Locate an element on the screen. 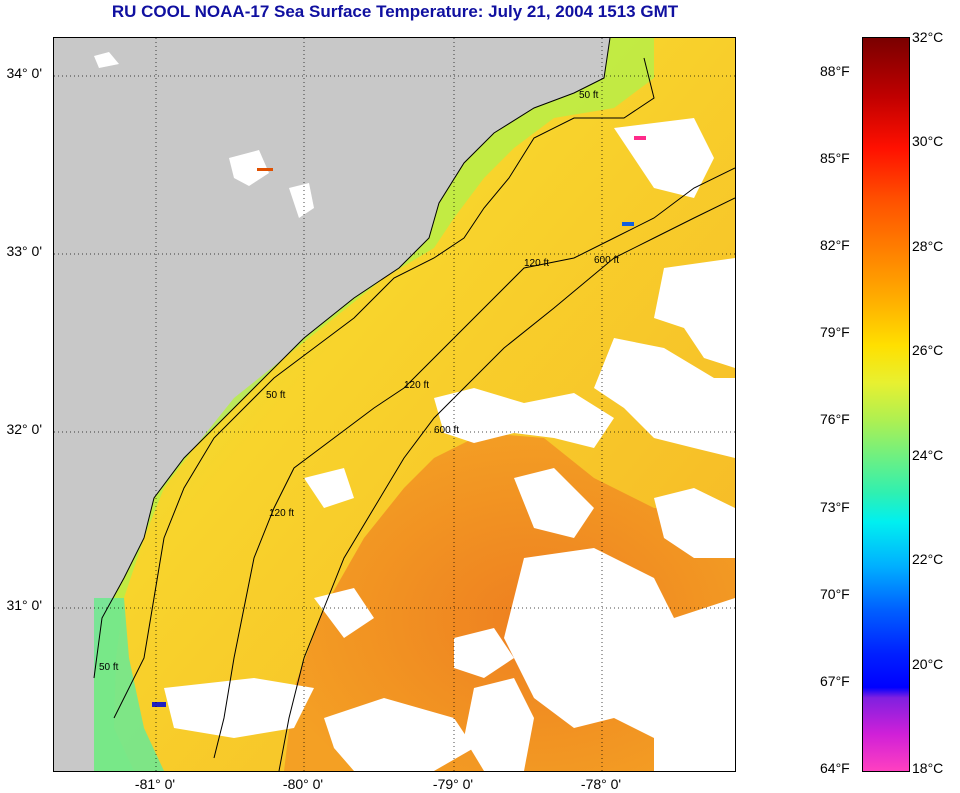  latitude-label-34: 34° 0' is located at coordinates (24, 73).